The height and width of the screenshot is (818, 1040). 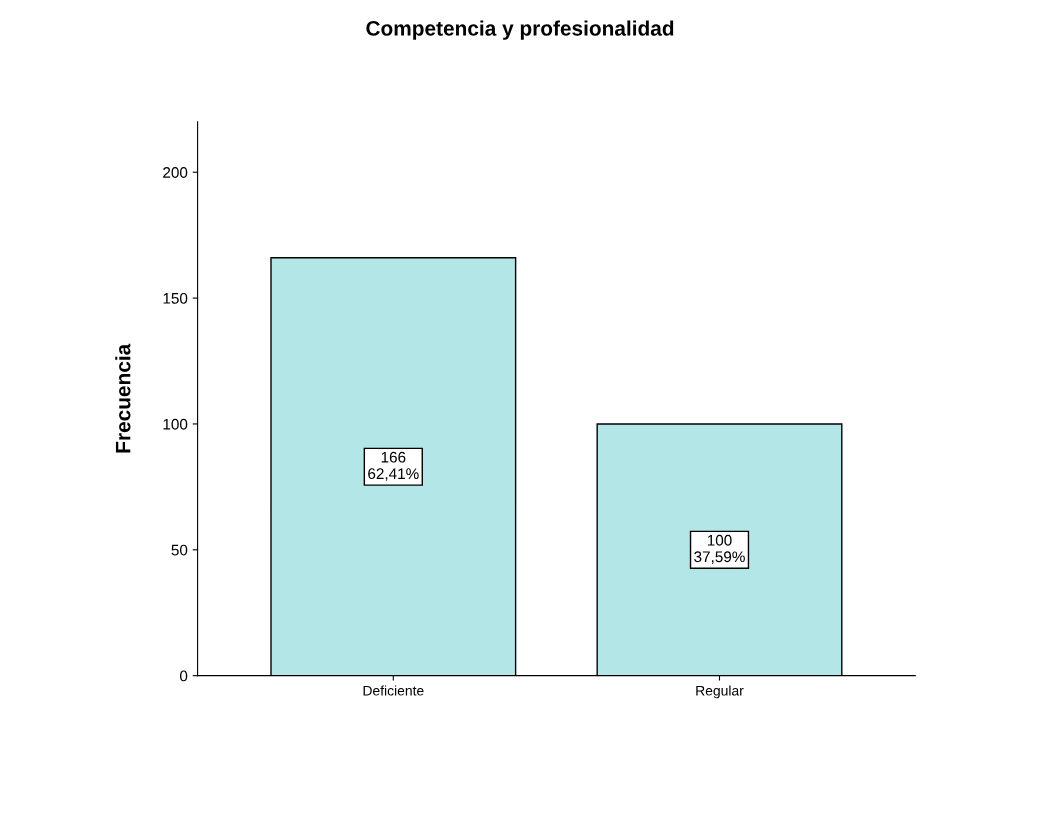 I want to click on y-tick-label: 0, so click(x=183, y=676).